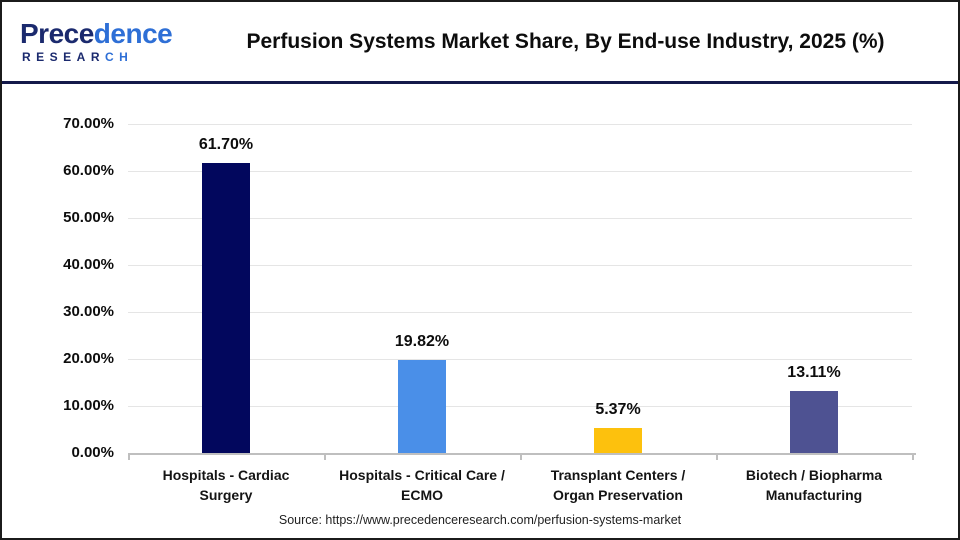 The width and height of the screenshot is (960, 540). What do you see at coordinates (422, 475) in the screenshot?
I see `x-axis-category-label-line: Hospitals - Critical Care /` at bounding box center [422, 475].